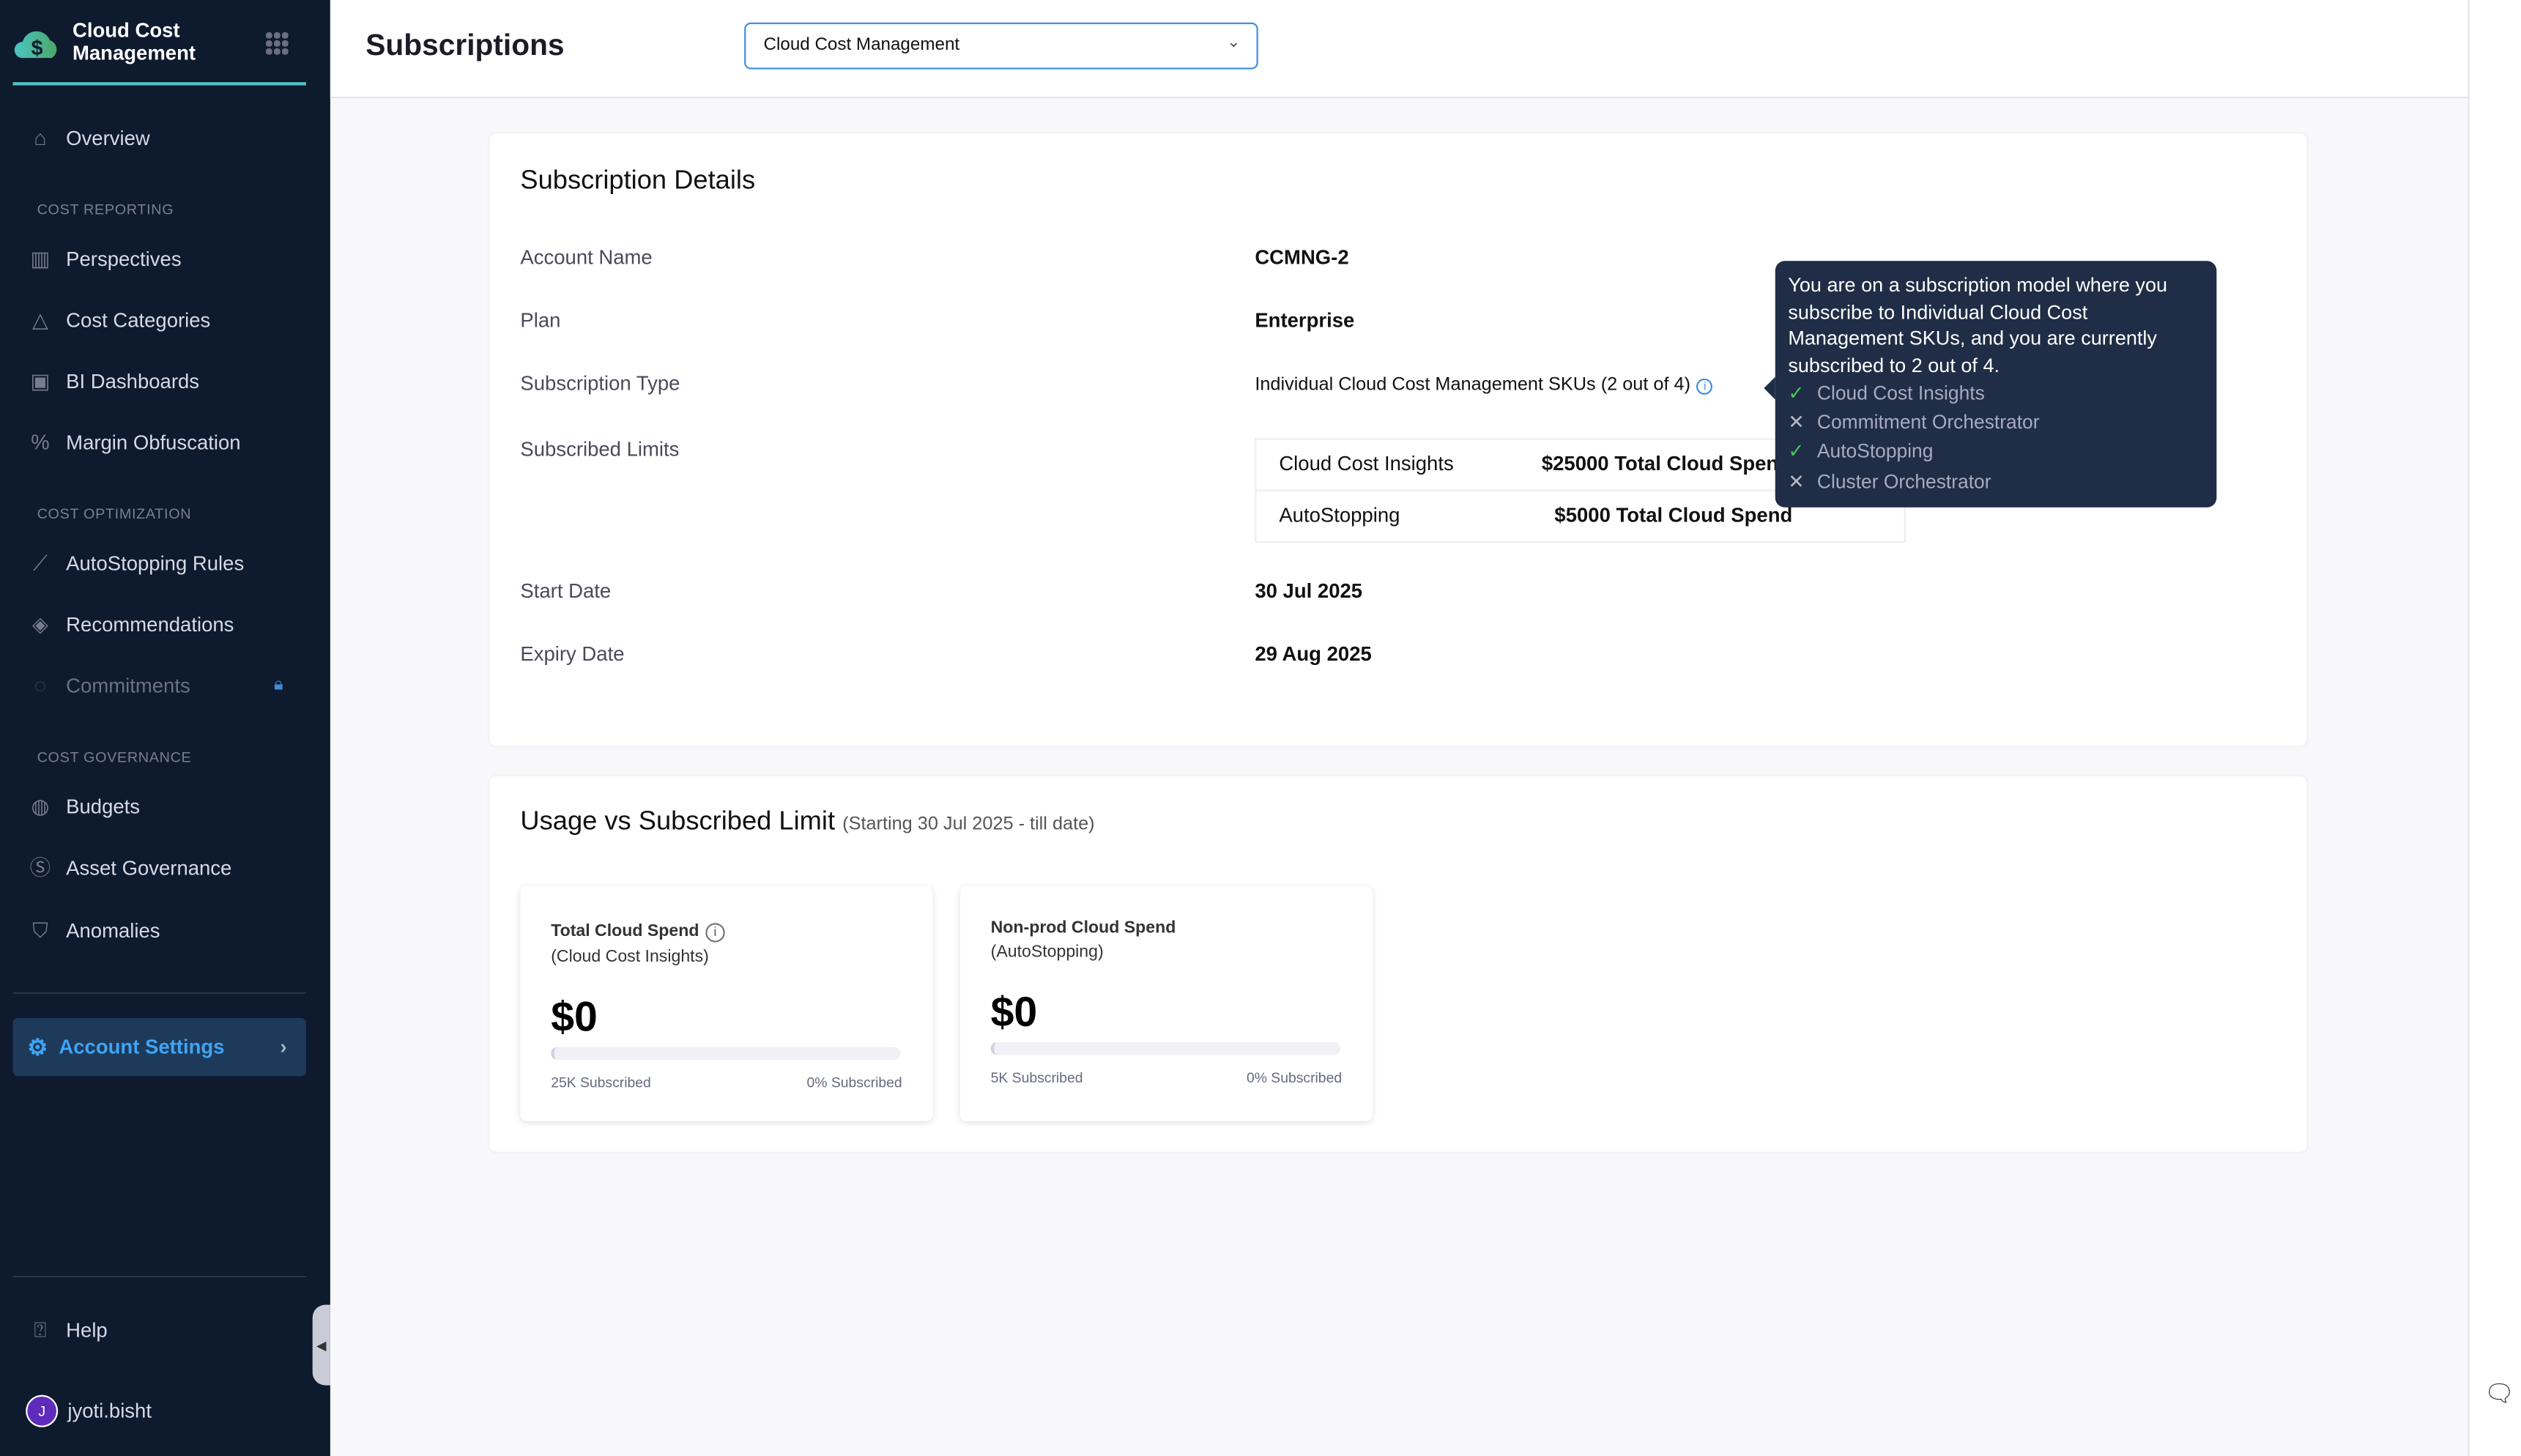  Describe the element at coordinates (1313, 654) in the screenshot. I see `expiry-date-value: 29 Aug 2025` at that location.